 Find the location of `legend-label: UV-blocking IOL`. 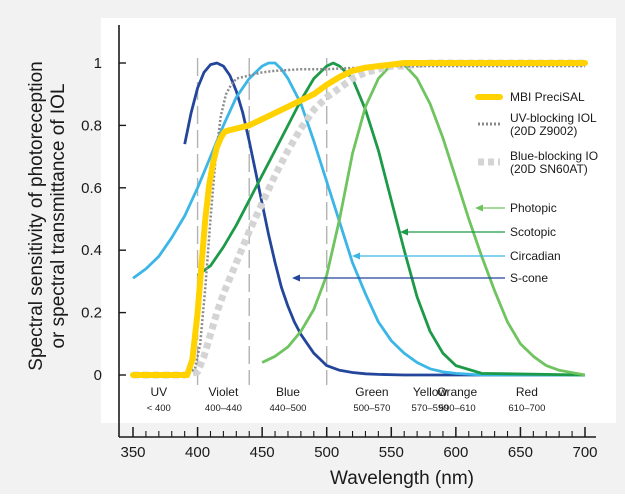

legend-label: UV-blocking IOL is located at coordinates (553, 118).